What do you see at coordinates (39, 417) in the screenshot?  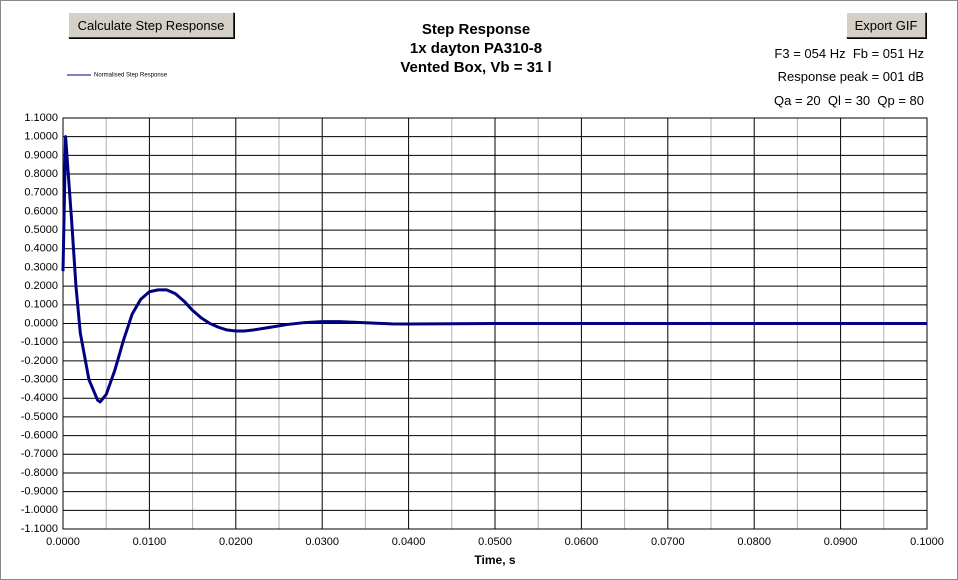 I see `y-tick-label: -0.5000` at bounding box center [39, 417].